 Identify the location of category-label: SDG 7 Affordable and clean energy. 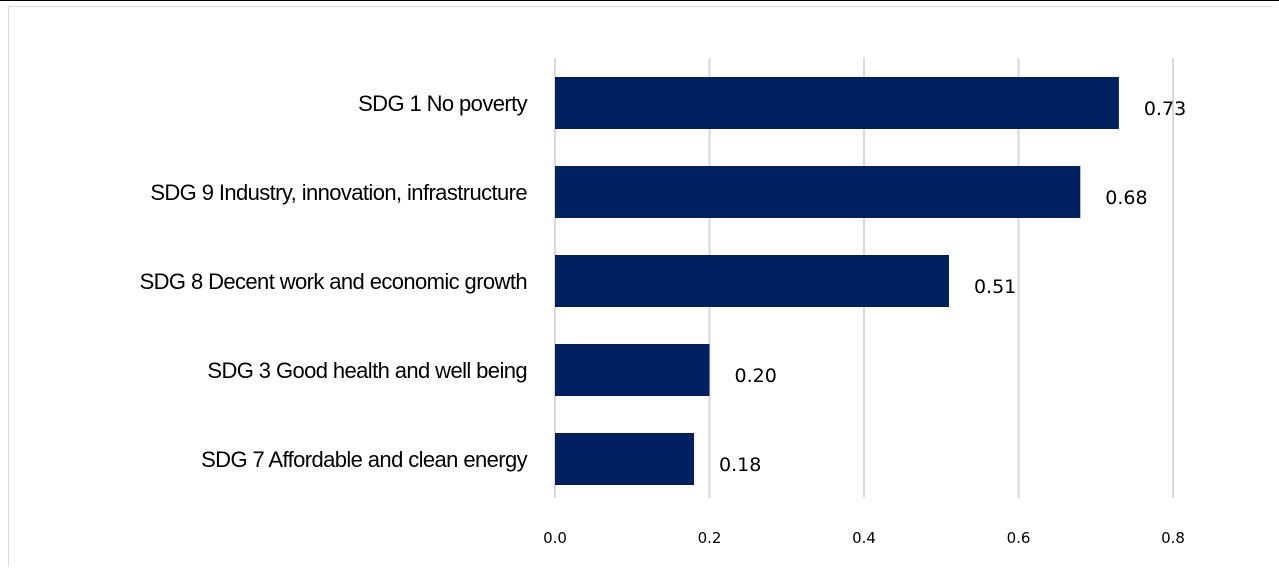
(364, 459).